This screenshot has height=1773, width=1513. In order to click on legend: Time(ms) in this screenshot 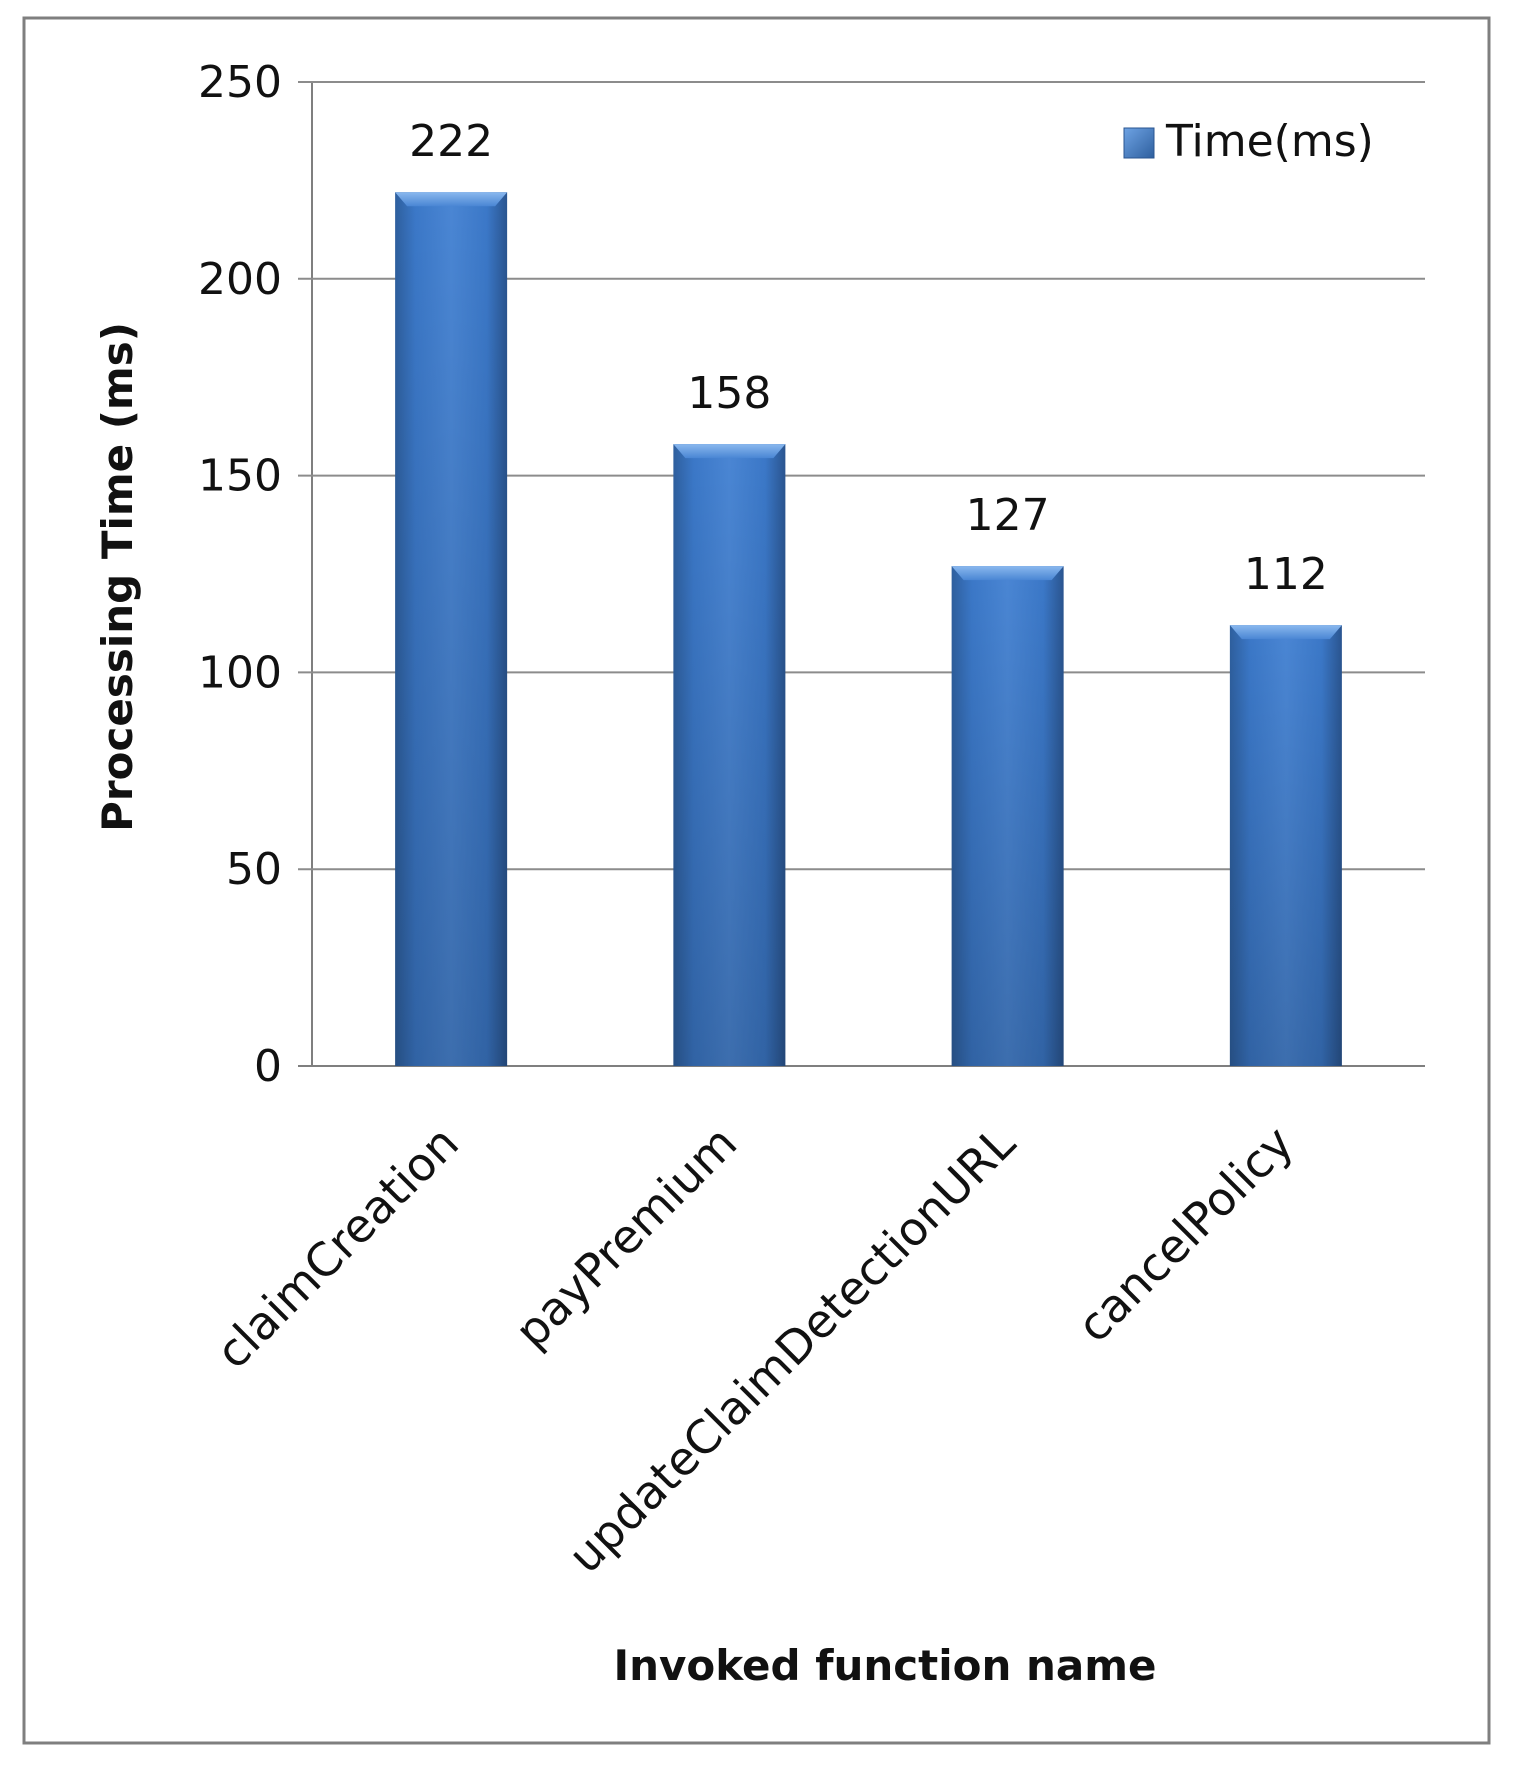, I will do `click(1248, 141)`.